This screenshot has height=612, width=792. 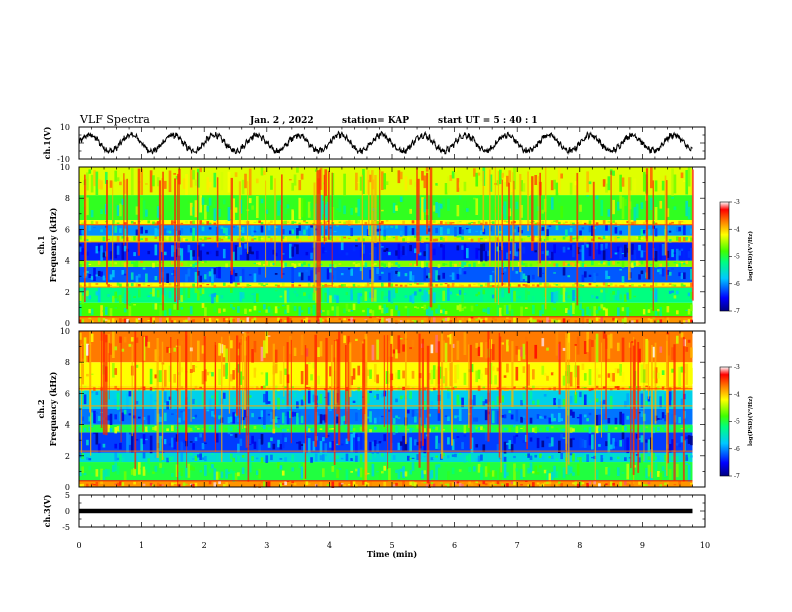 I want to click on ch1-colorbar-label: log(PSD)(V²/Hz), so click(x=750, y=256).